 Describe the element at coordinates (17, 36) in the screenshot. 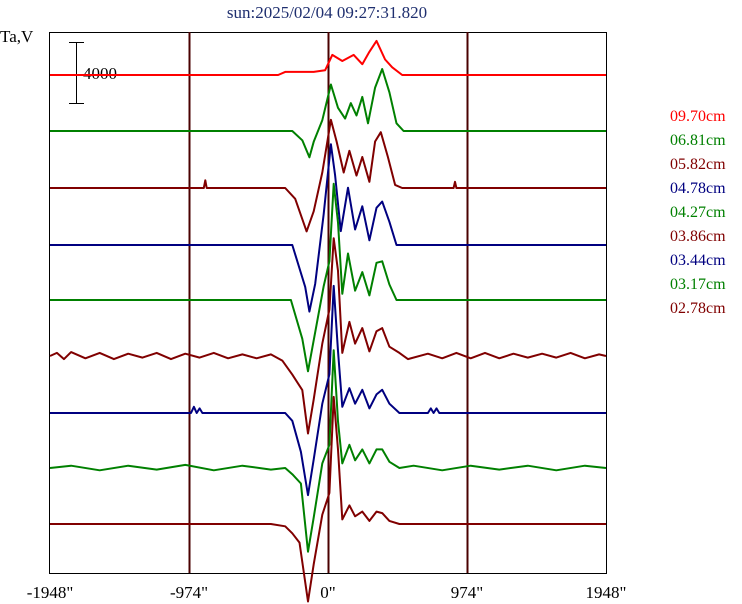

I see `y-axis-label: Ta,V` at that location.